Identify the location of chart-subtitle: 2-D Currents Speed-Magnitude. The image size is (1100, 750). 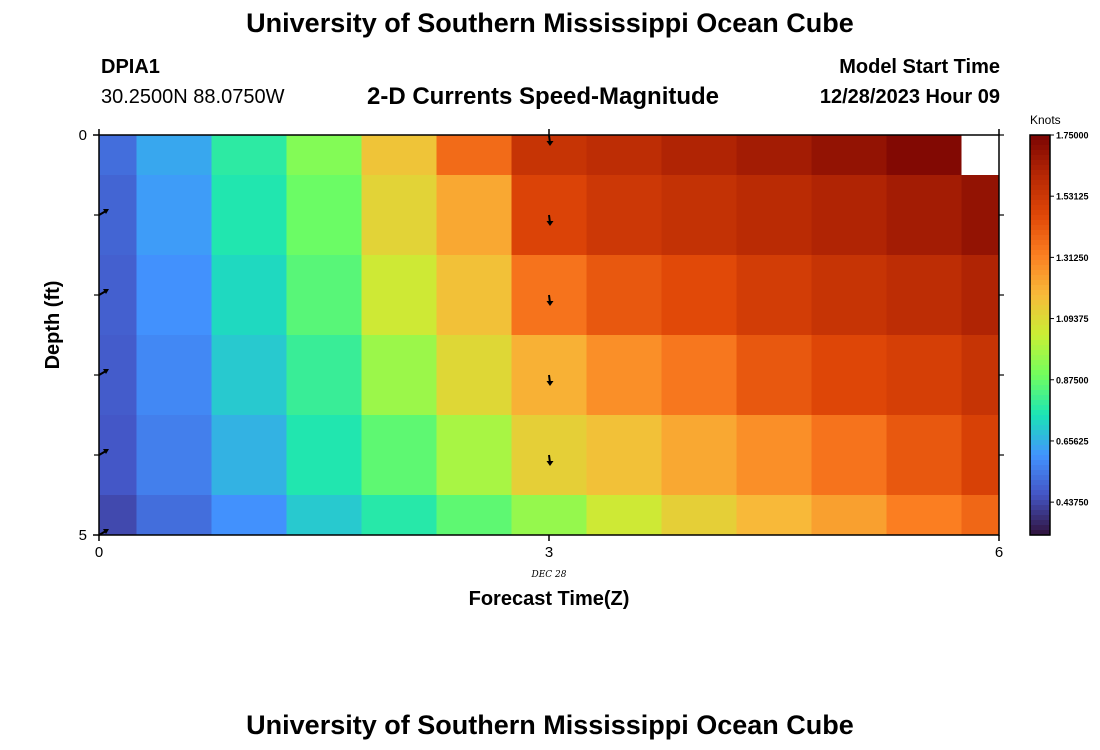
(543, 96).